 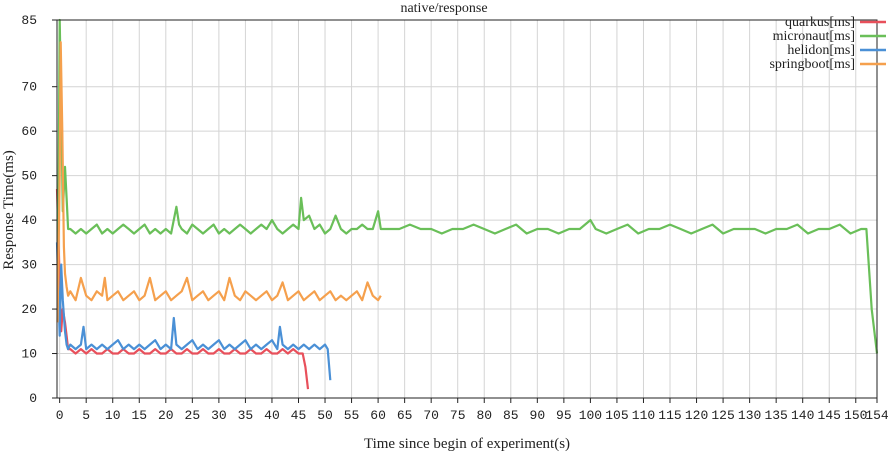 What do you see at coordinates (29, 220) in the screenshot?
I see `y-tick-label: 40` at bounding box center [29, 220].